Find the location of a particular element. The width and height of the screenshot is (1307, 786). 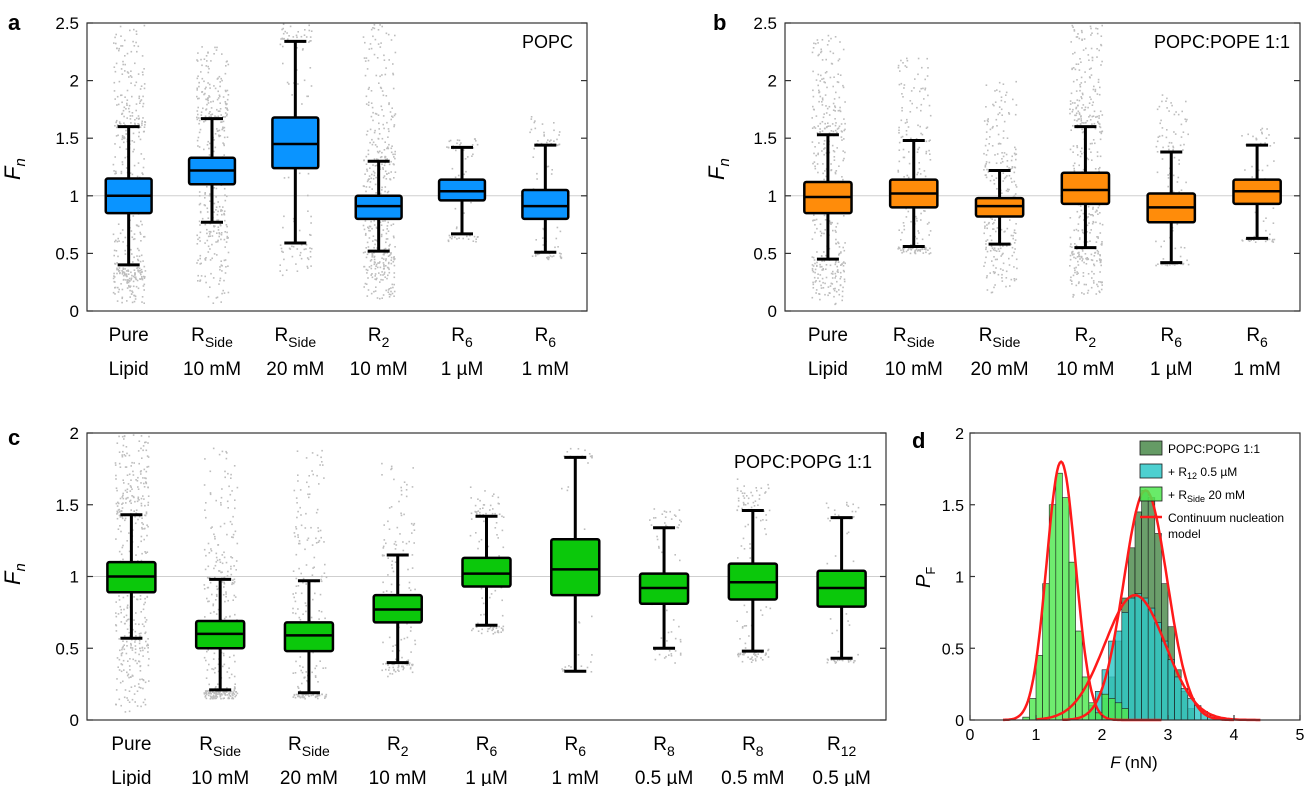

category-label-main: R is located at coordinates (542, 335).